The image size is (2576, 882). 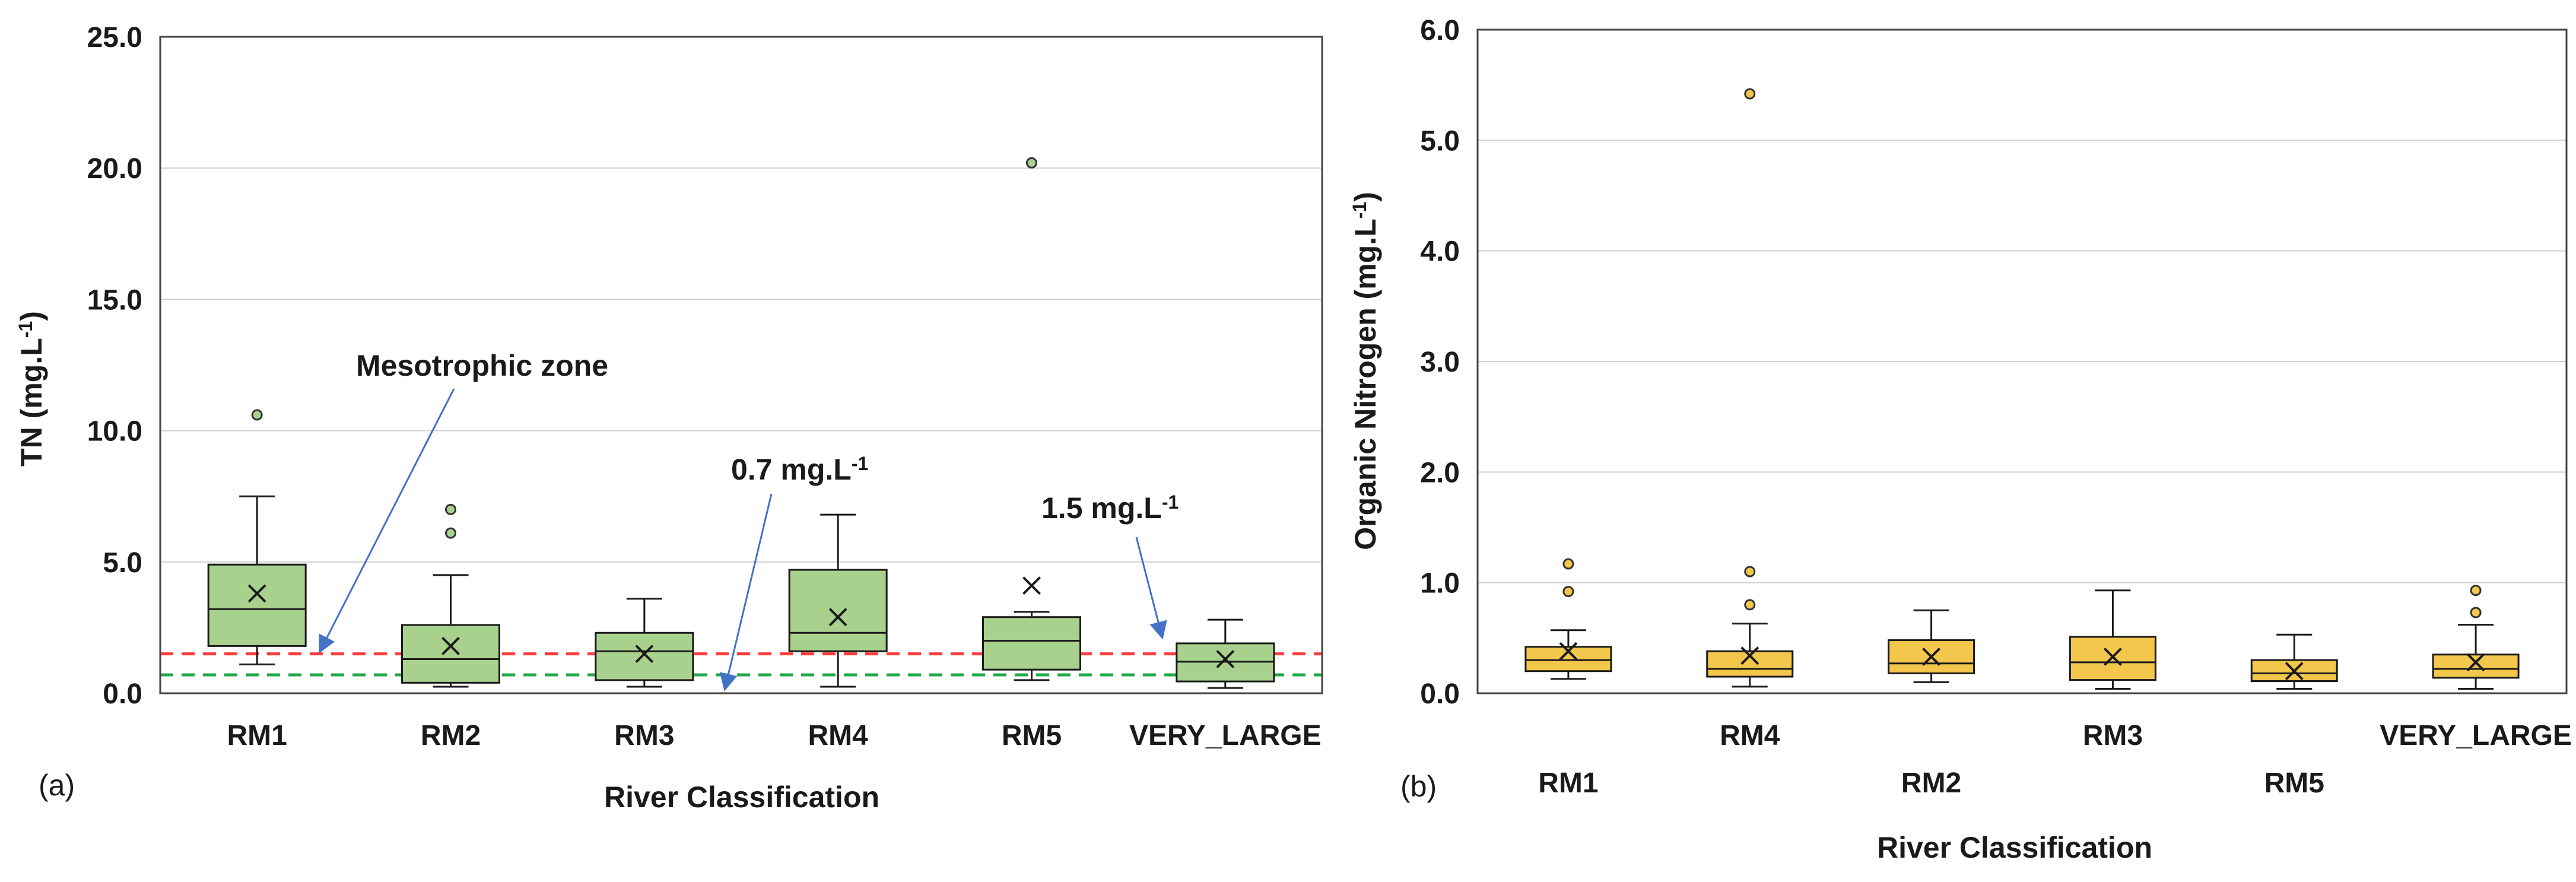 I want to click on y-tick-label: 20.0, so click(x=114, y=169).